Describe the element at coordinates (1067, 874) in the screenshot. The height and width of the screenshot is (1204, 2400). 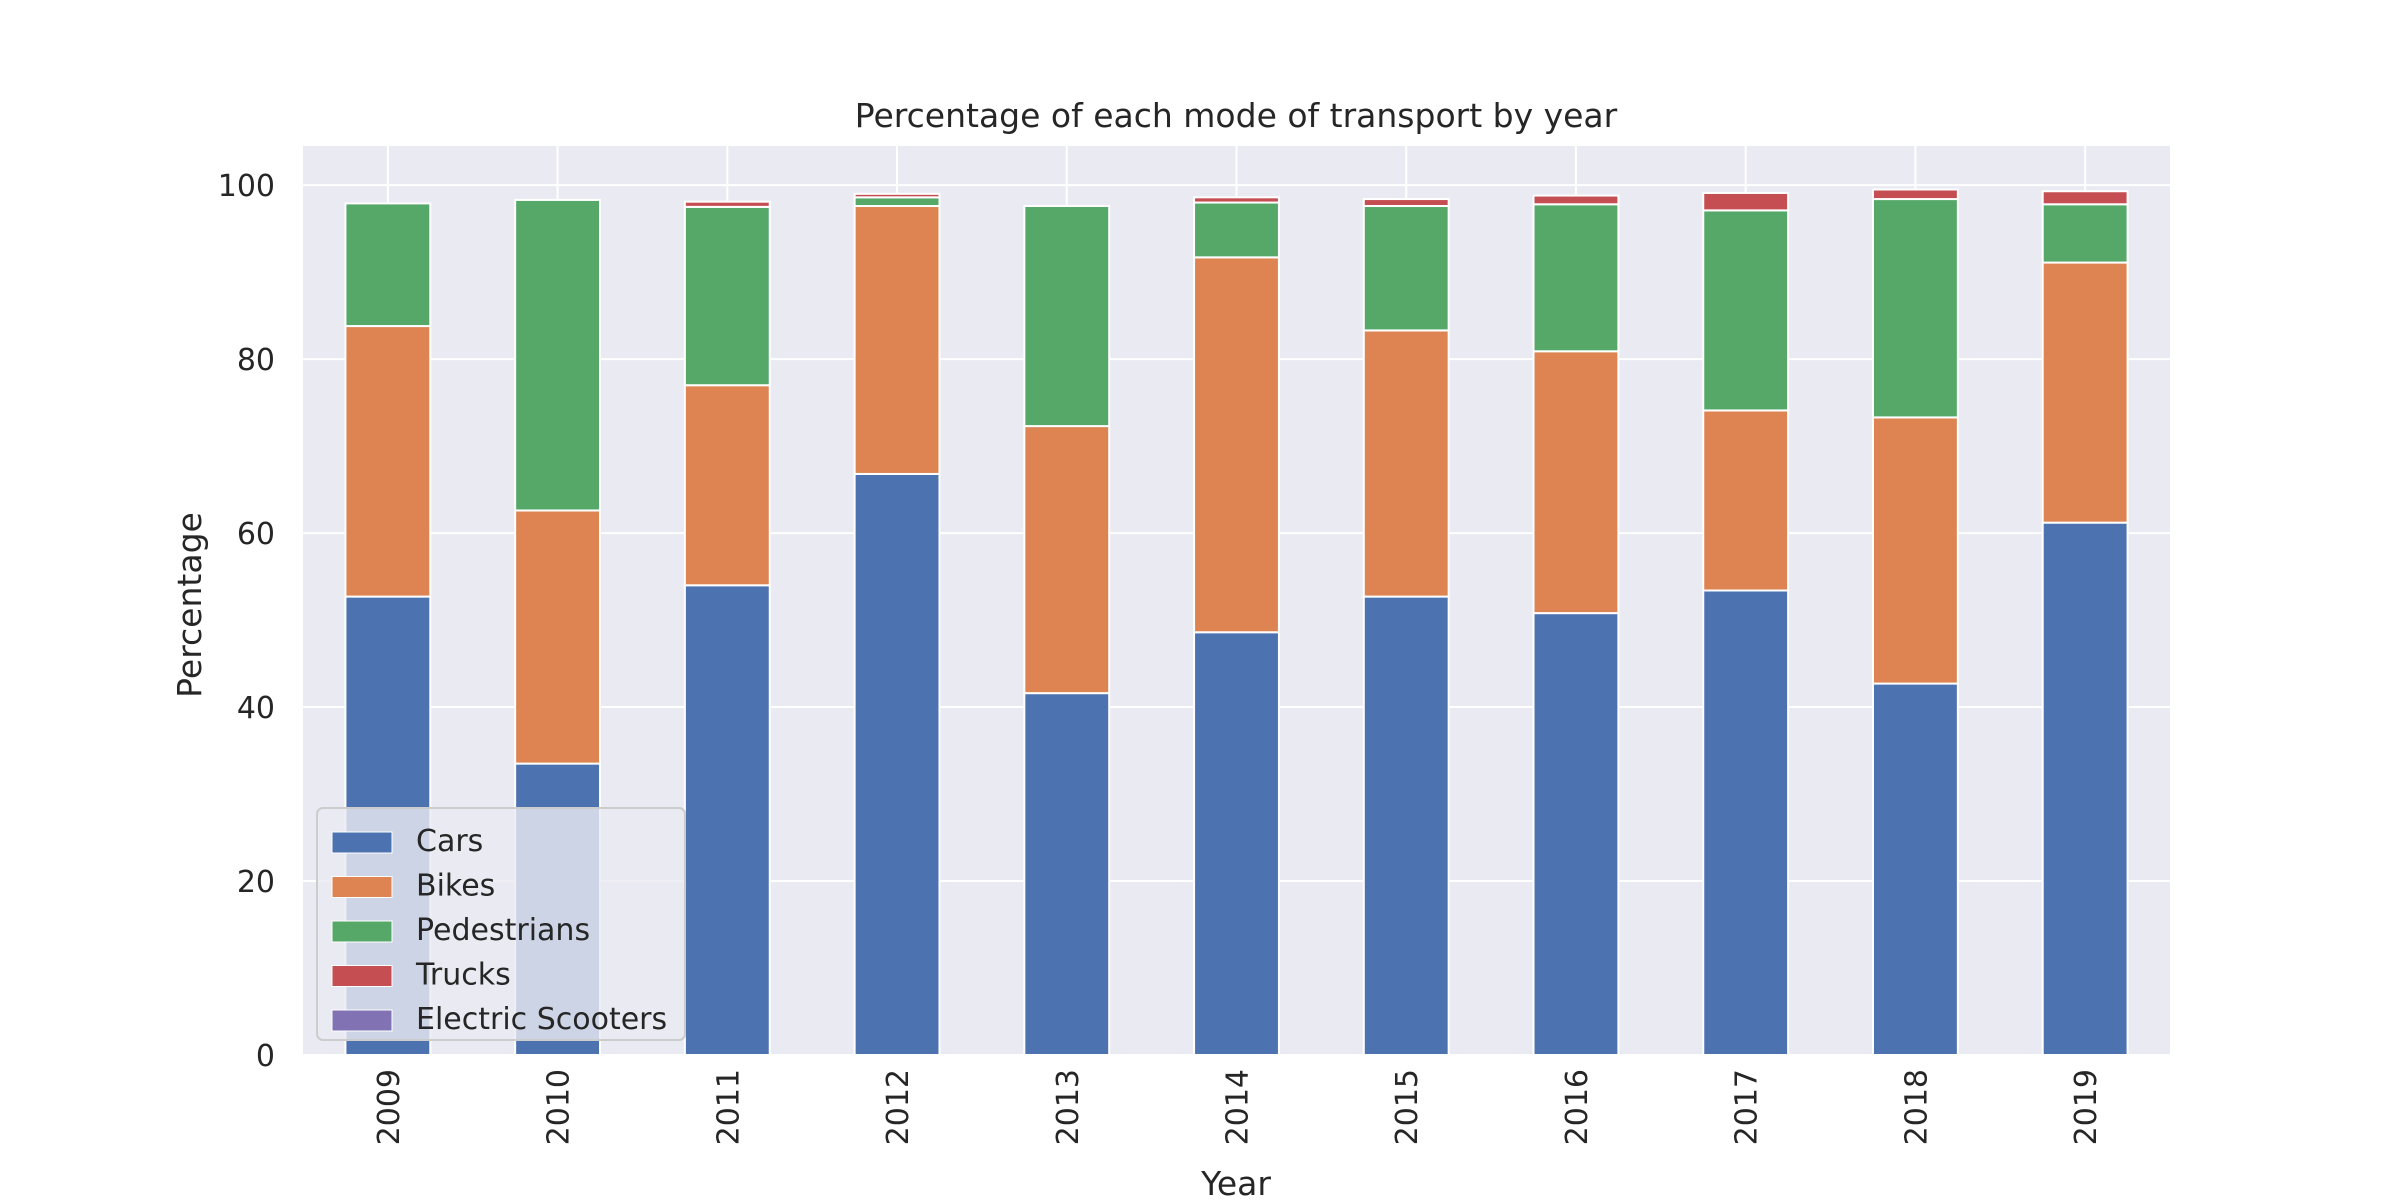
I see `bar-segment-cars-2013` at that location.